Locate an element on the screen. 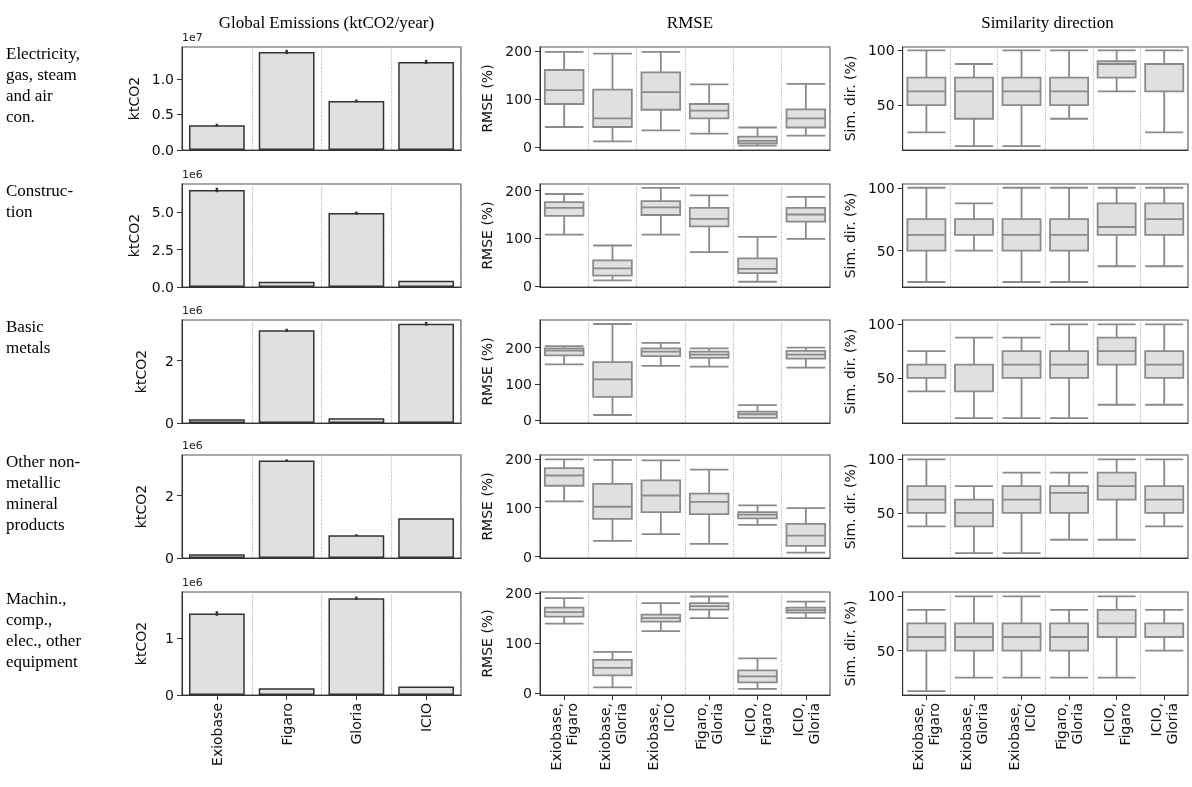  text: Machin., comp., elec., other equipment is located at coordinates (44, 630).